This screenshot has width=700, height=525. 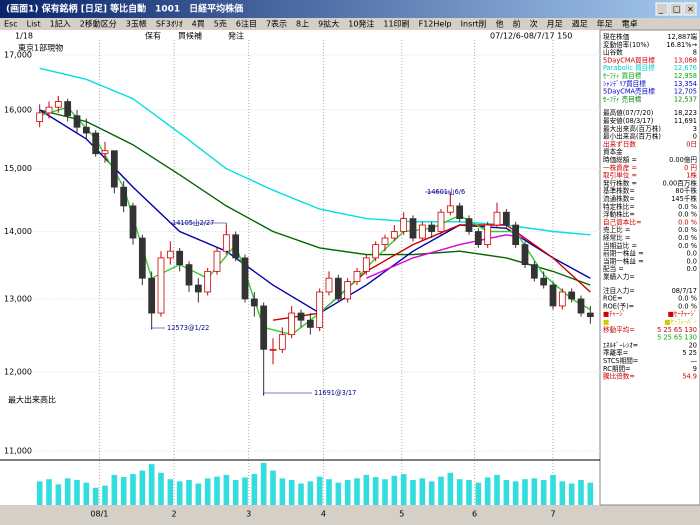 What do you see at coordinates (220, 24) in the screenshot?
I see `menu-item: 5売` at bounding box center [220, 24].